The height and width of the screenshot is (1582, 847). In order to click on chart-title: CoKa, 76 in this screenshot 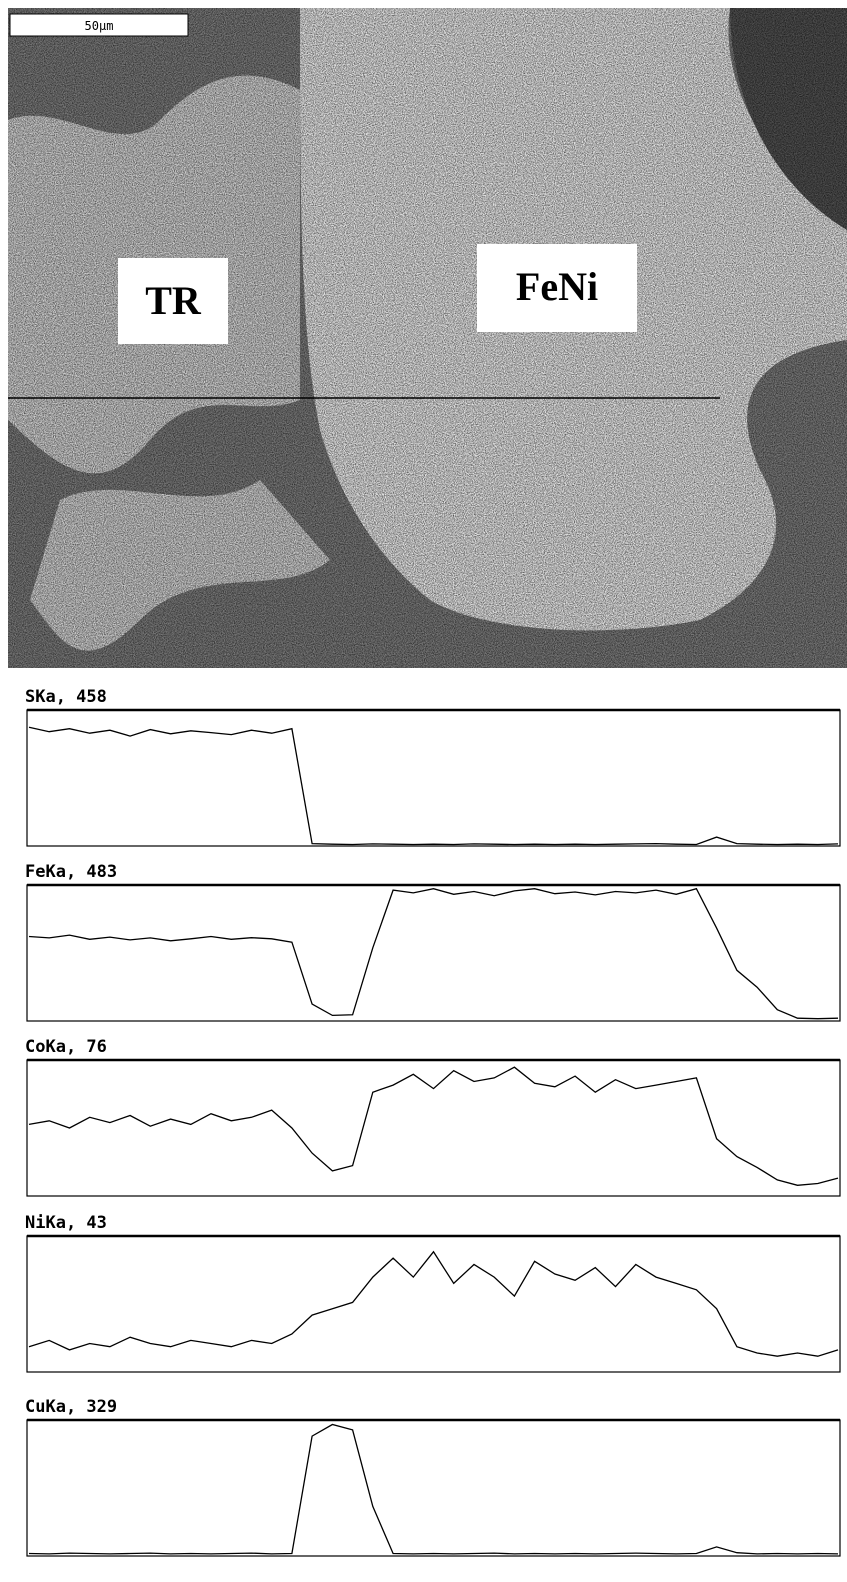, I will do `click(66, 1047)`.